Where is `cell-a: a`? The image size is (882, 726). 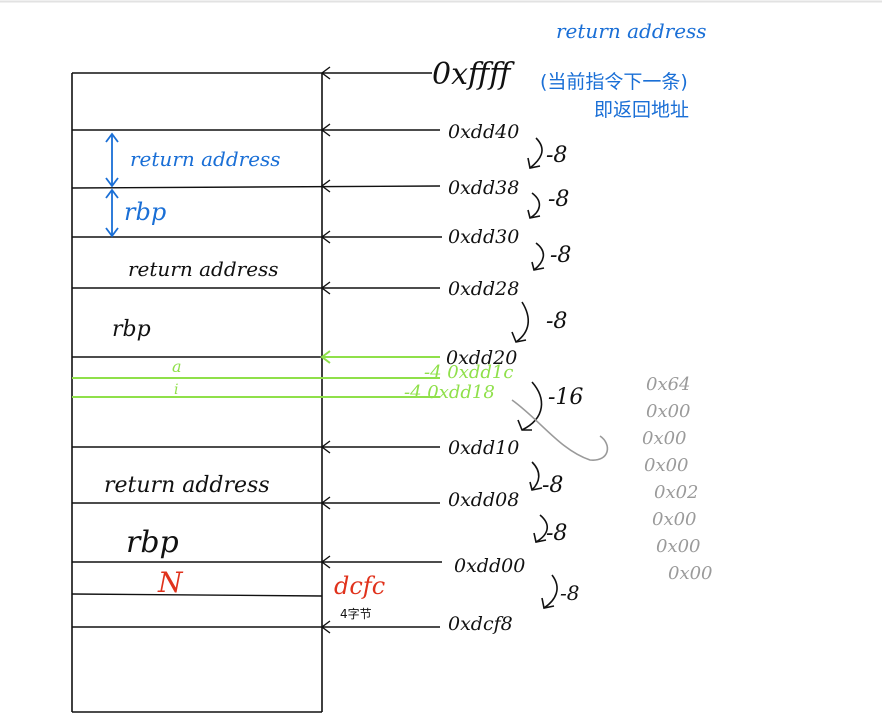 cell-a: a is located at coordinates (177, 366).